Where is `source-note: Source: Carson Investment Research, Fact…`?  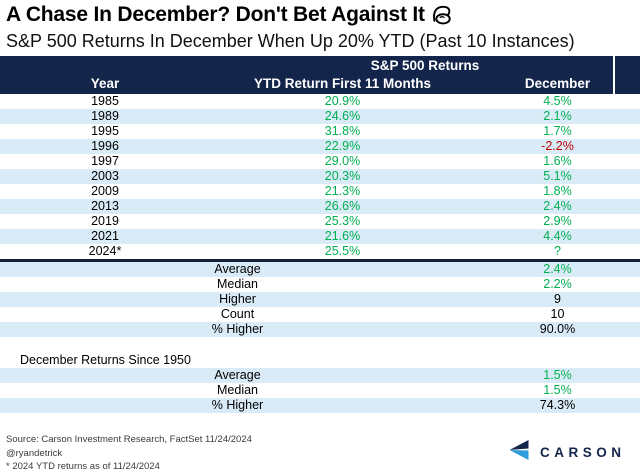 source-note: Source: Carson Investment Research, Fact… is located at coordinates (129, 439).